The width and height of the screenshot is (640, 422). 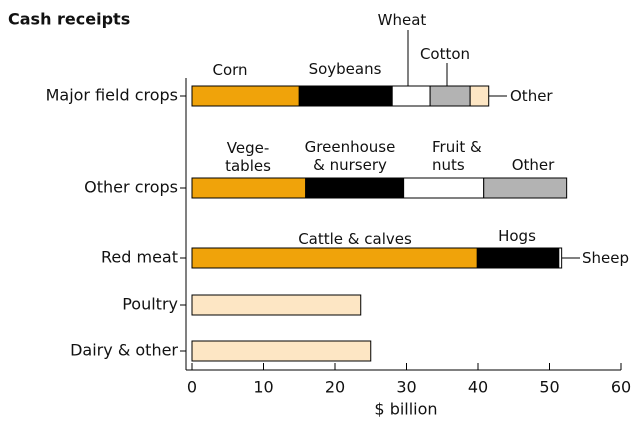 I want to click on segment-label: Greenhouse & nursery, so click(x=350, y=156).